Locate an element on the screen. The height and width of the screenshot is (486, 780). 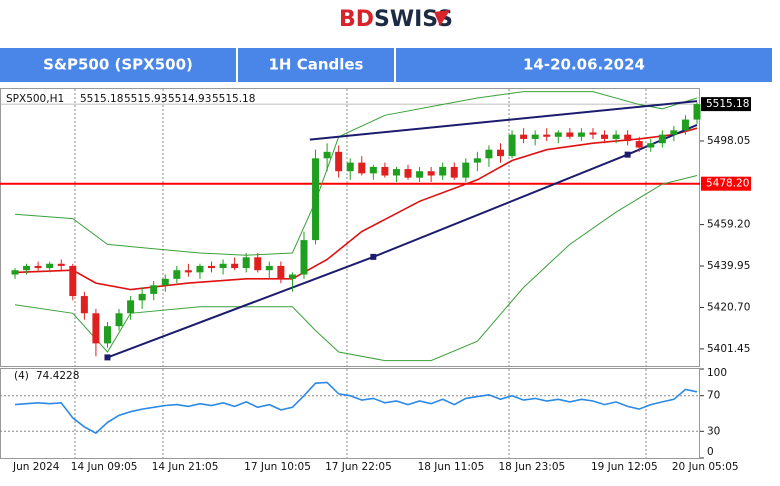
y-tick-label: 5459.20 is located at coordinates (728, 225).